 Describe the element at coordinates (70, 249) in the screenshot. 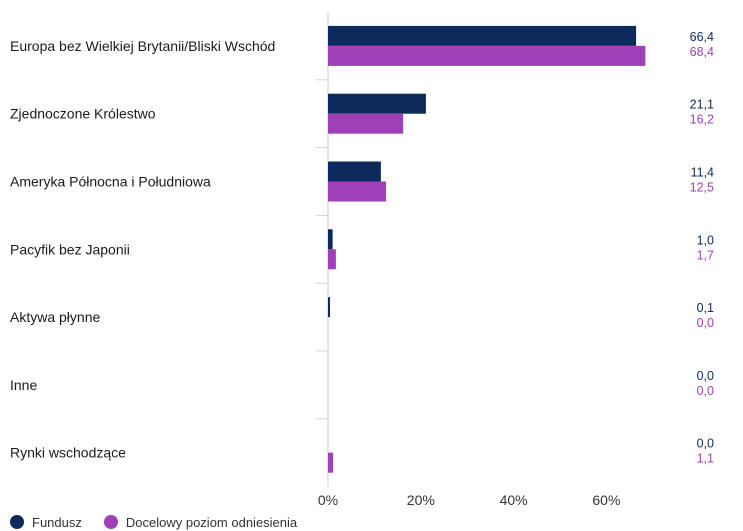

I see `category-label: Pacyfik bez Japonii` at that location.